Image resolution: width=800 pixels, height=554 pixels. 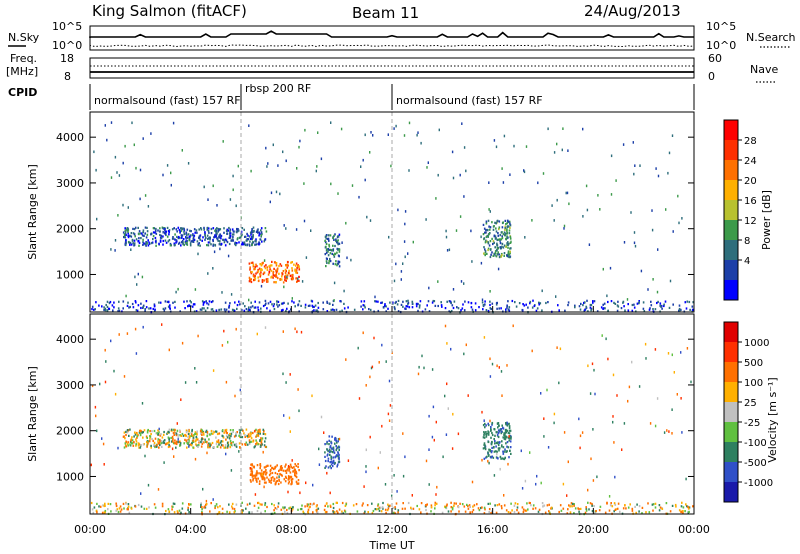 I want to click on x-tick-label: 20:00, so click(x=593, y=529).